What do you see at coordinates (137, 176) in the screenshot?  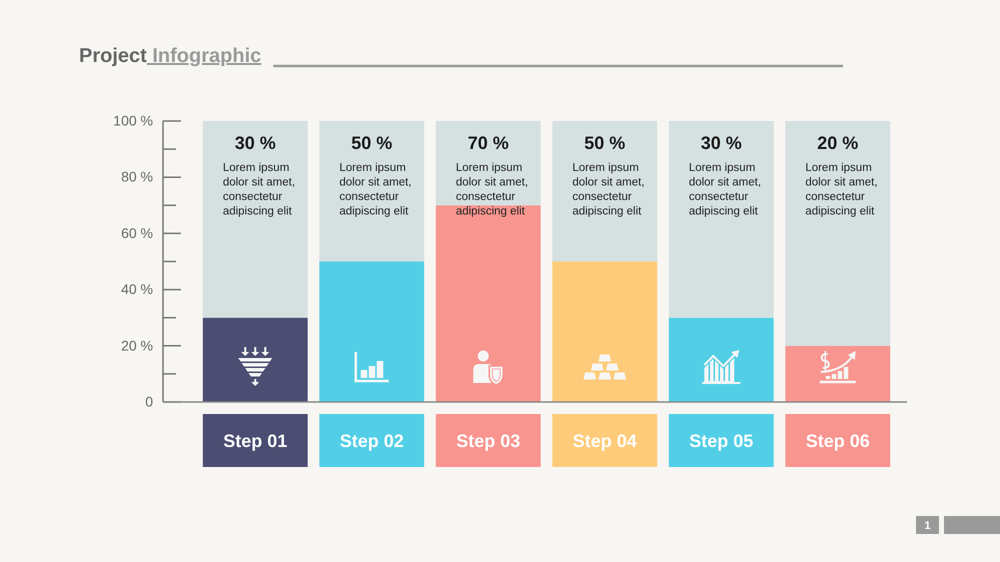 I see `y-tick-label: 80 %` at bounding box center [137, 176].